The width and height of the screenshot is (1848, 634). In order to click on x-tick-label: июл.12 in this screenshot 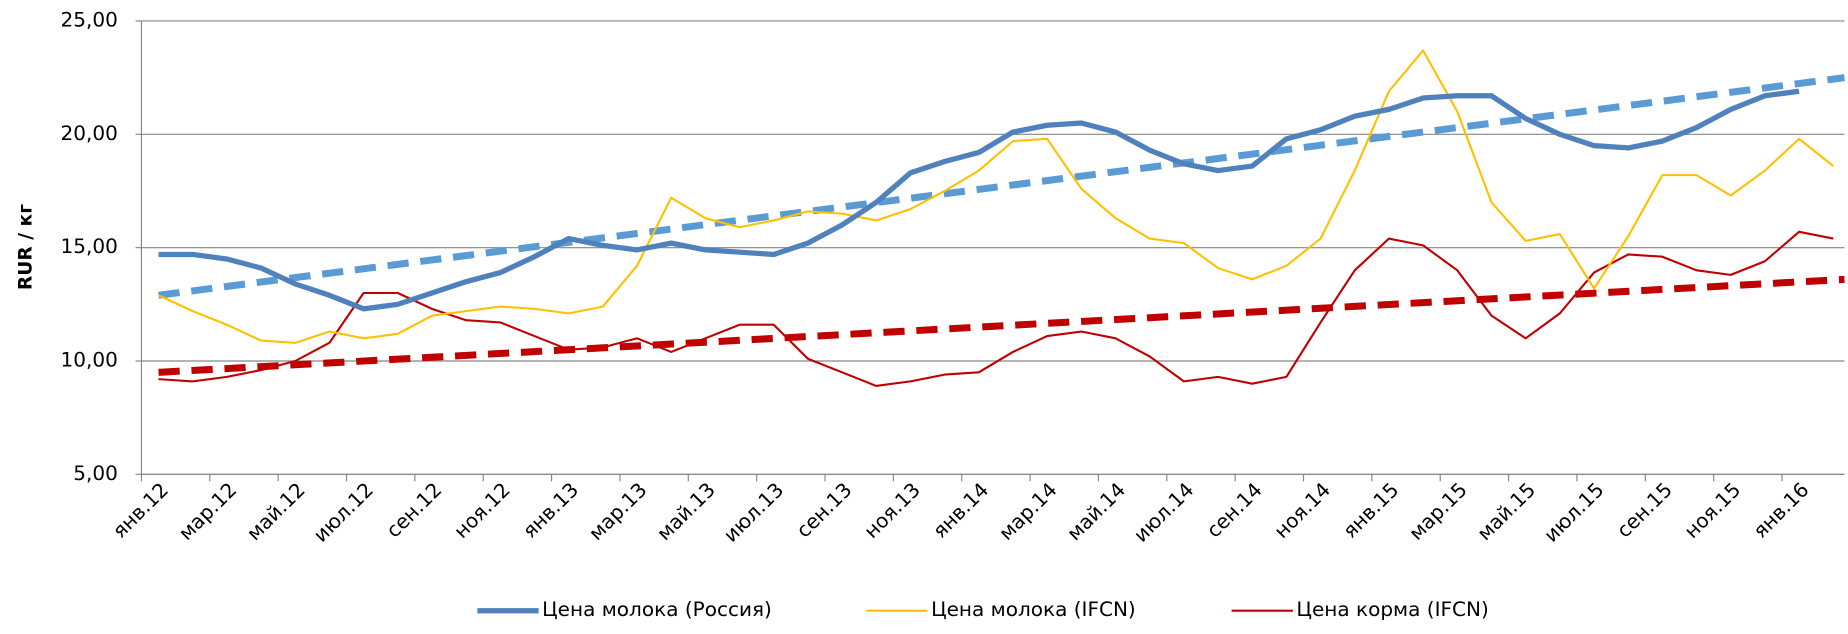, I will do `click(343, 512)`.